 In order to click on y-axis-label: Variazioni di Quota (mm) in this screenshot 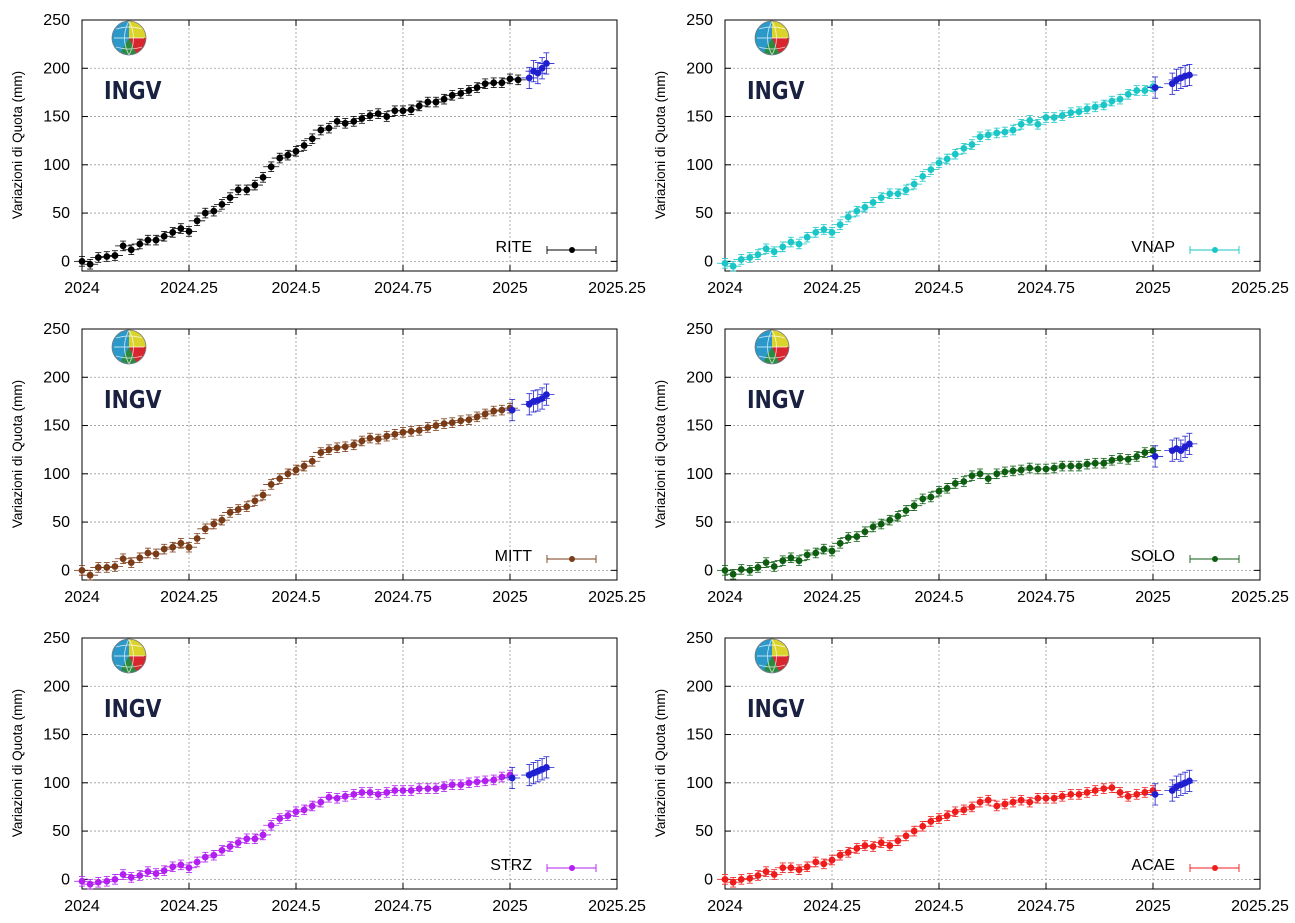, I will do `click(17, 145)`.